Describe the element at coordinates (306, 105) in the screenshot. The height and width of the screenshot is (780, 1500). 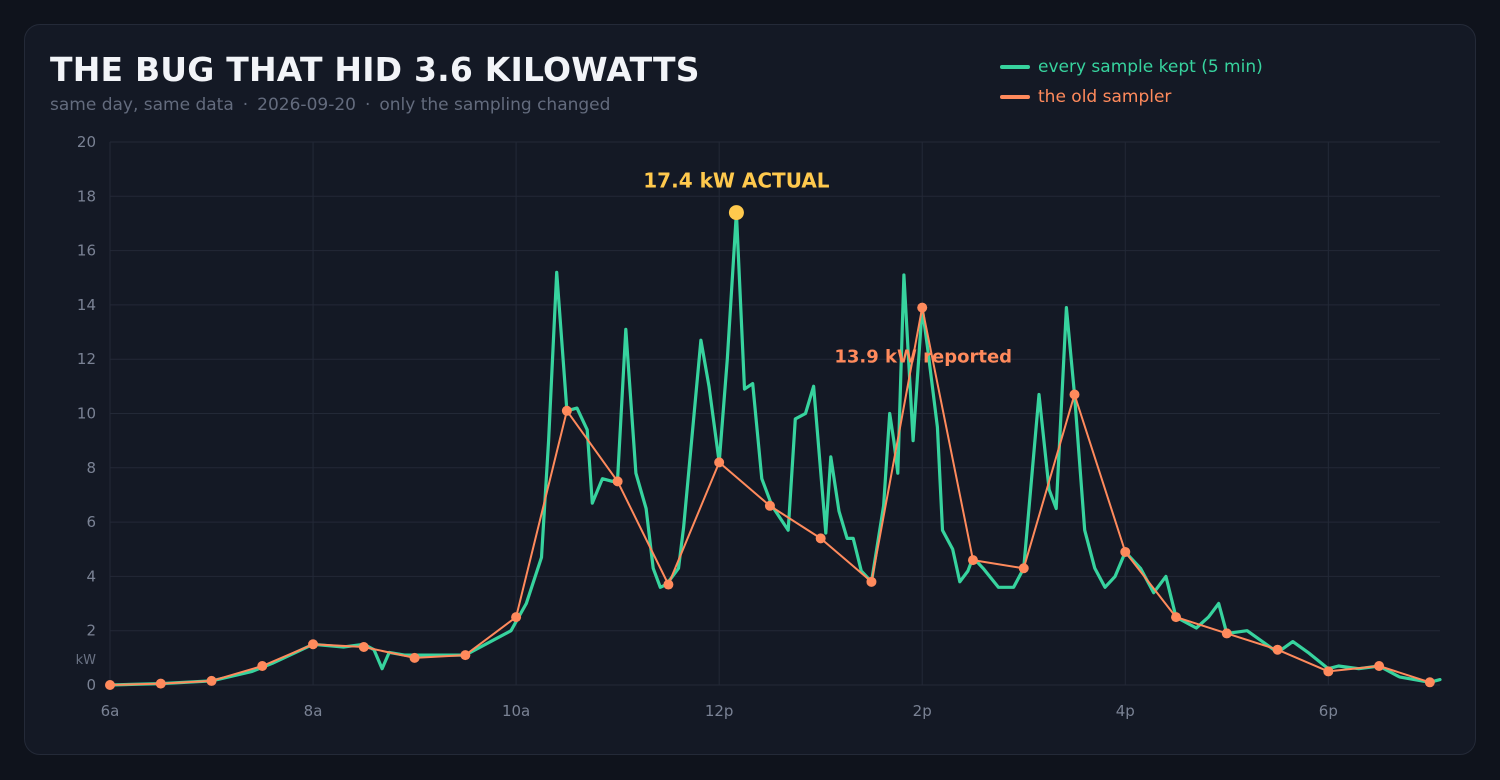
I see `subtitle-date: 2026-09-20` at that location.